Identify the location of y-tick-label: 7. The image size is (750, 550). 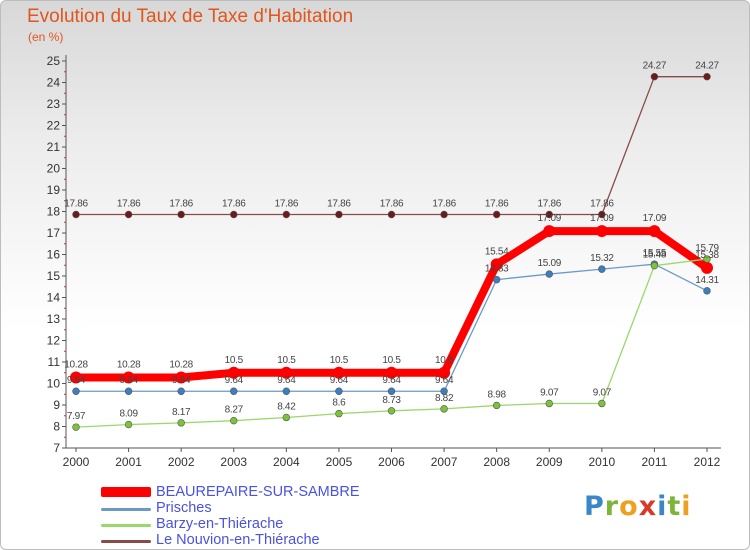
(56, 448).